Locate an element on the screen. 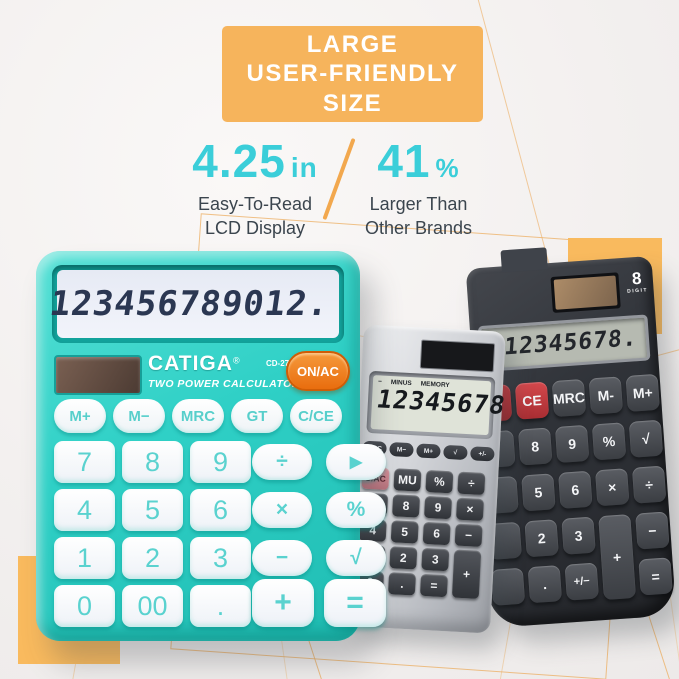 This screenshot has width=679, height=679. key-1: 1 is located at coordinates (84, 558).